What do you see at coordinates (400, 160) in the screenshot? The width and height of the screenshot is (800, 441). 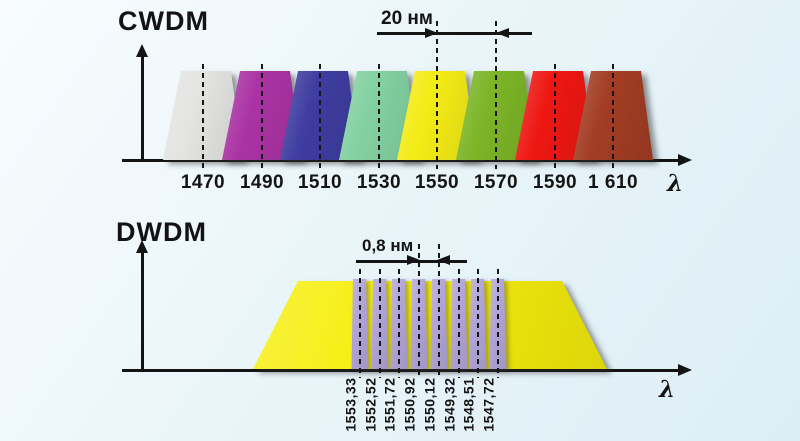 I see `cwdm-x-axis` at bounding box center [400, 160].